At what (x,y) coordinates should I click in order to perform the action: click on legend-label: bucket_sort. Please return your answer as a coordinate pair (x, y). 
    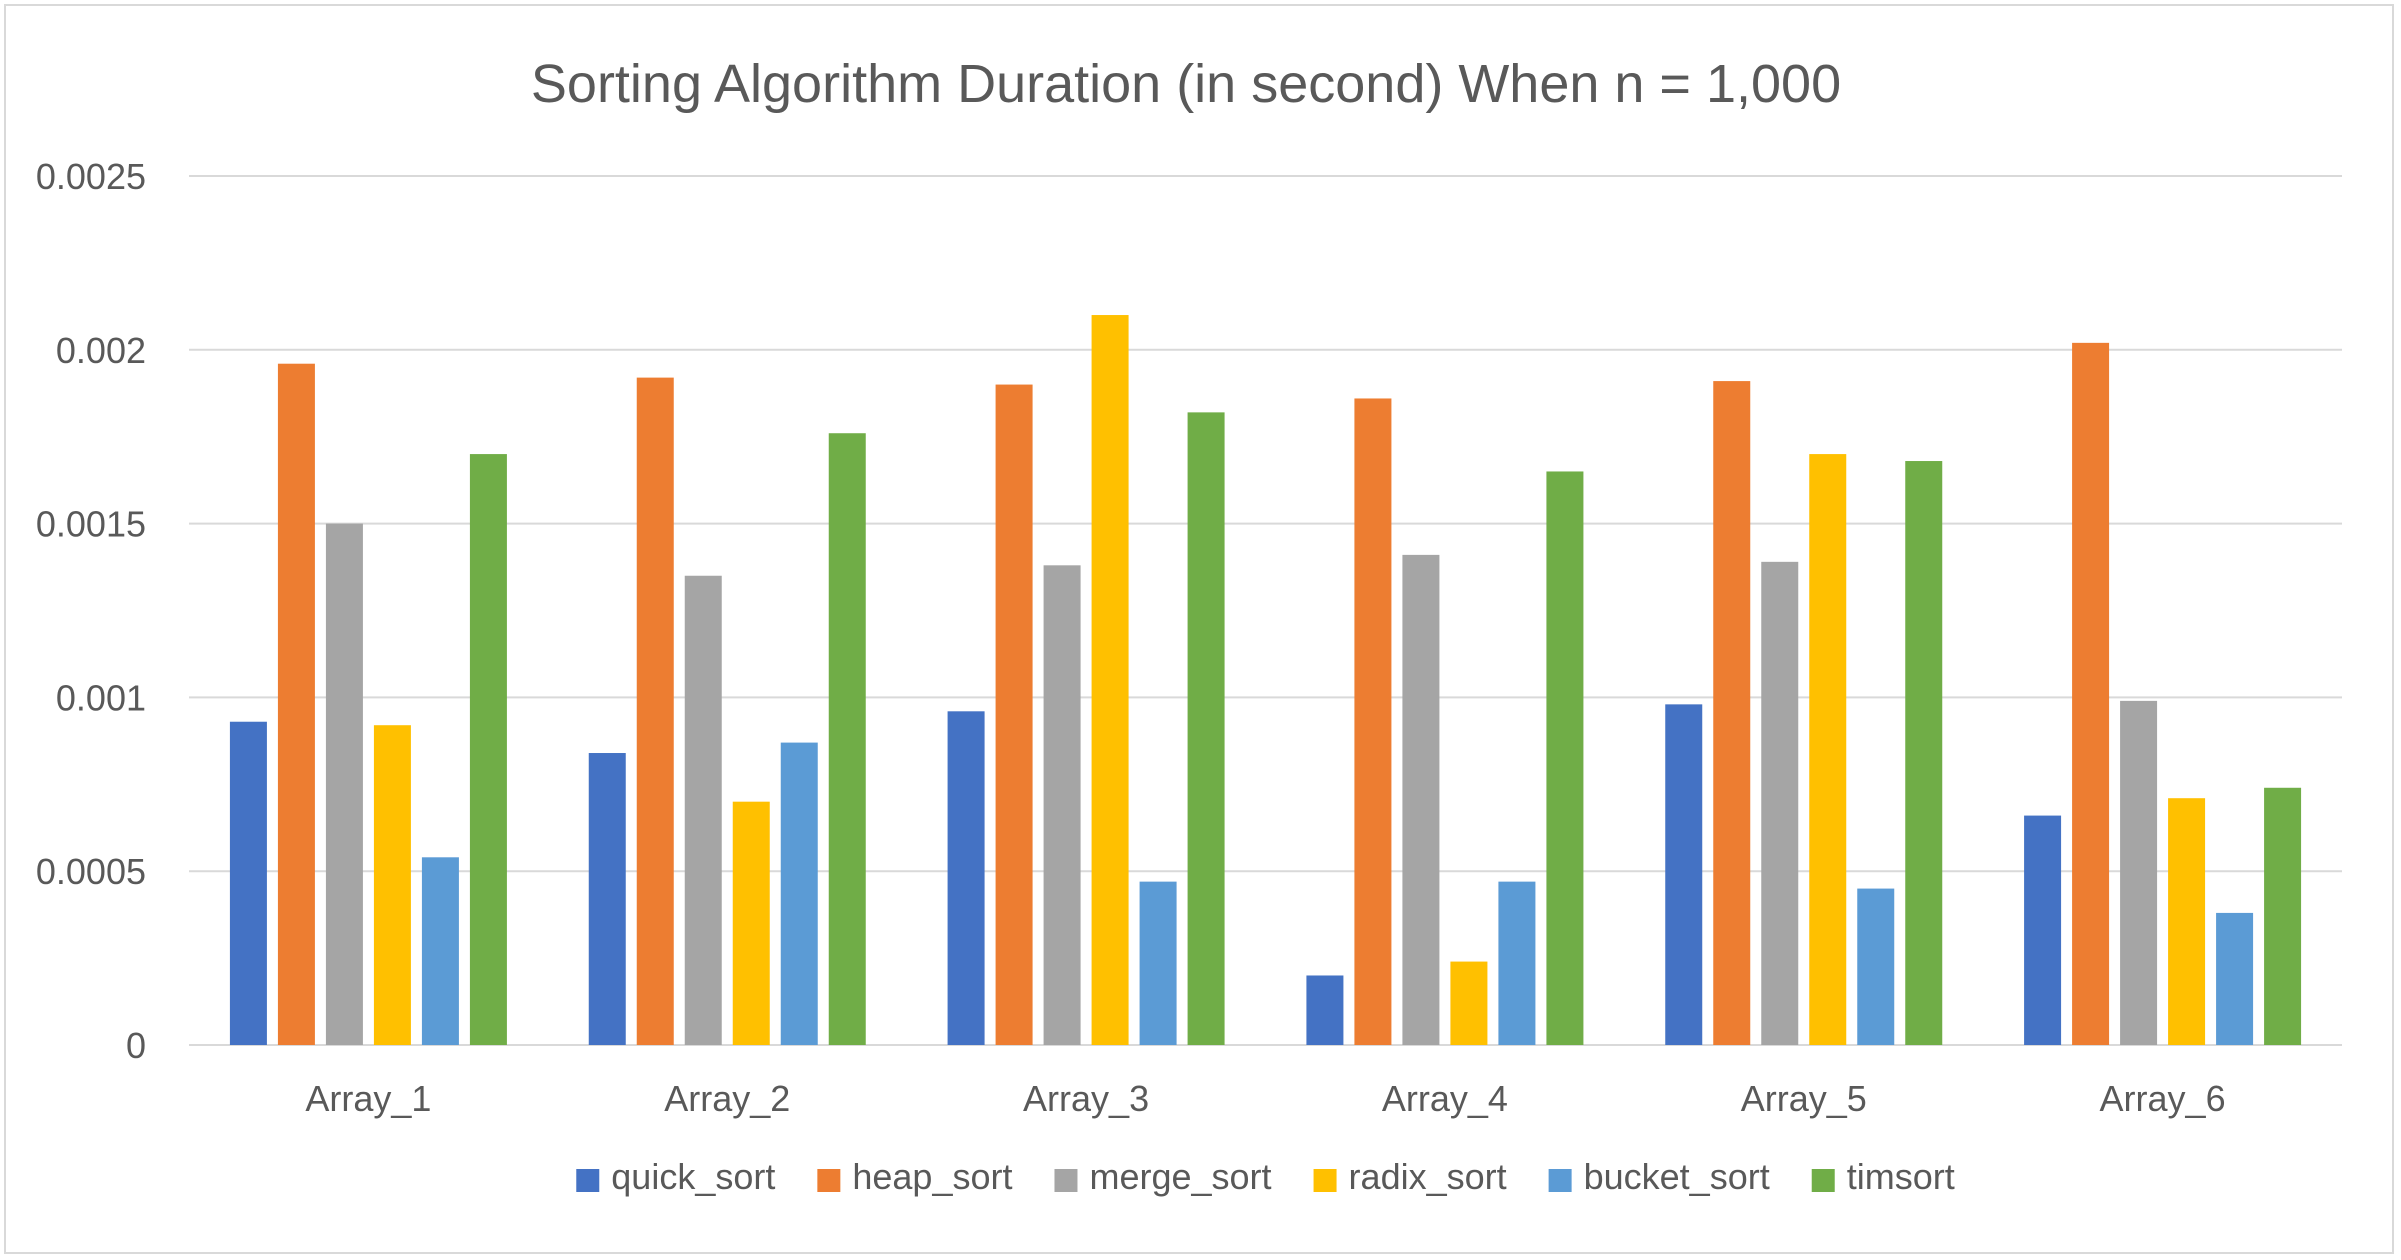
    Looking at the image, I should click on (1677, 1176).